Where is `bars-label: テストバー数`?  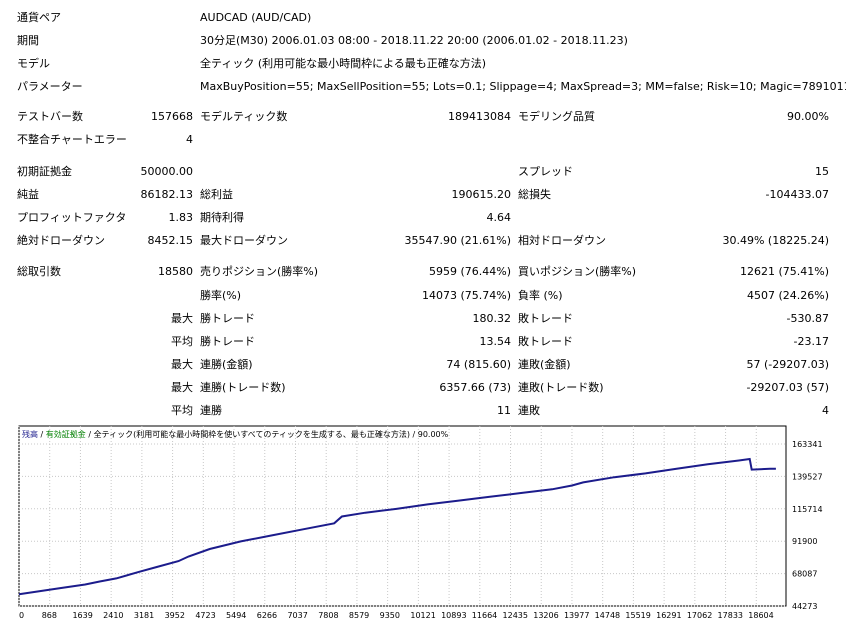
bars-label: テストバー数 is located at coordinates (50, 116).